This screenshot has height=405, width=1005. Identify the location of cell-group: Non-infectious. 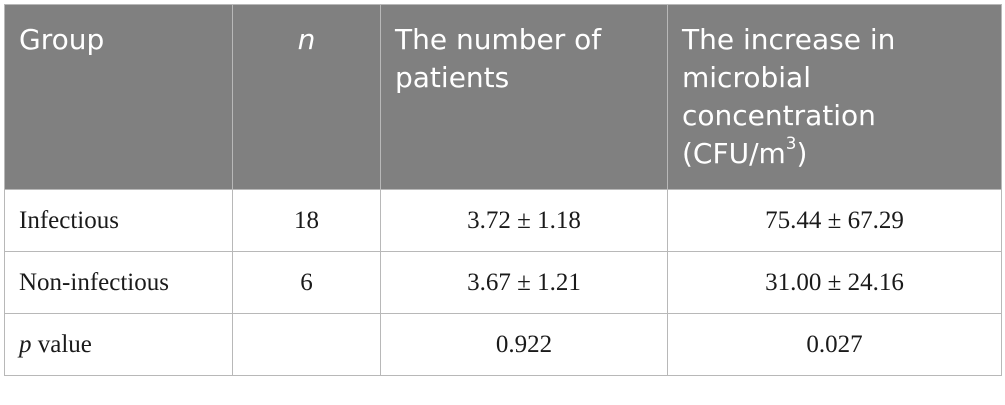
(118, 282).